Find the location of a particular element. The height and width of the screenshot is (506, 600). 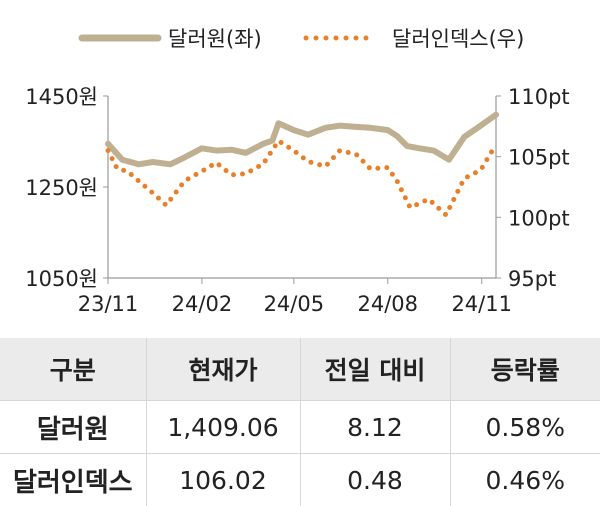

header-change: 전일 대비 is located at coordinates (375, 369).